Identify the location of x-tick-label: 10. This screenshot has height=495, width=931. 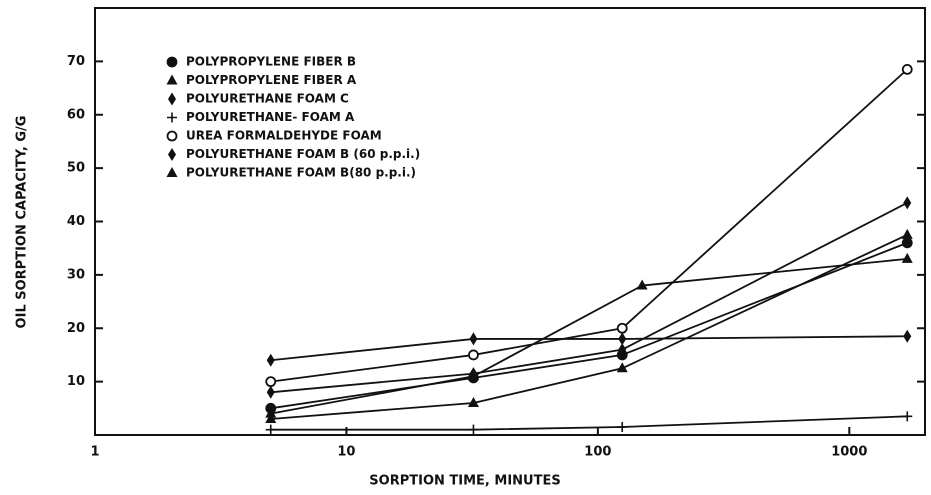
(346, 452).